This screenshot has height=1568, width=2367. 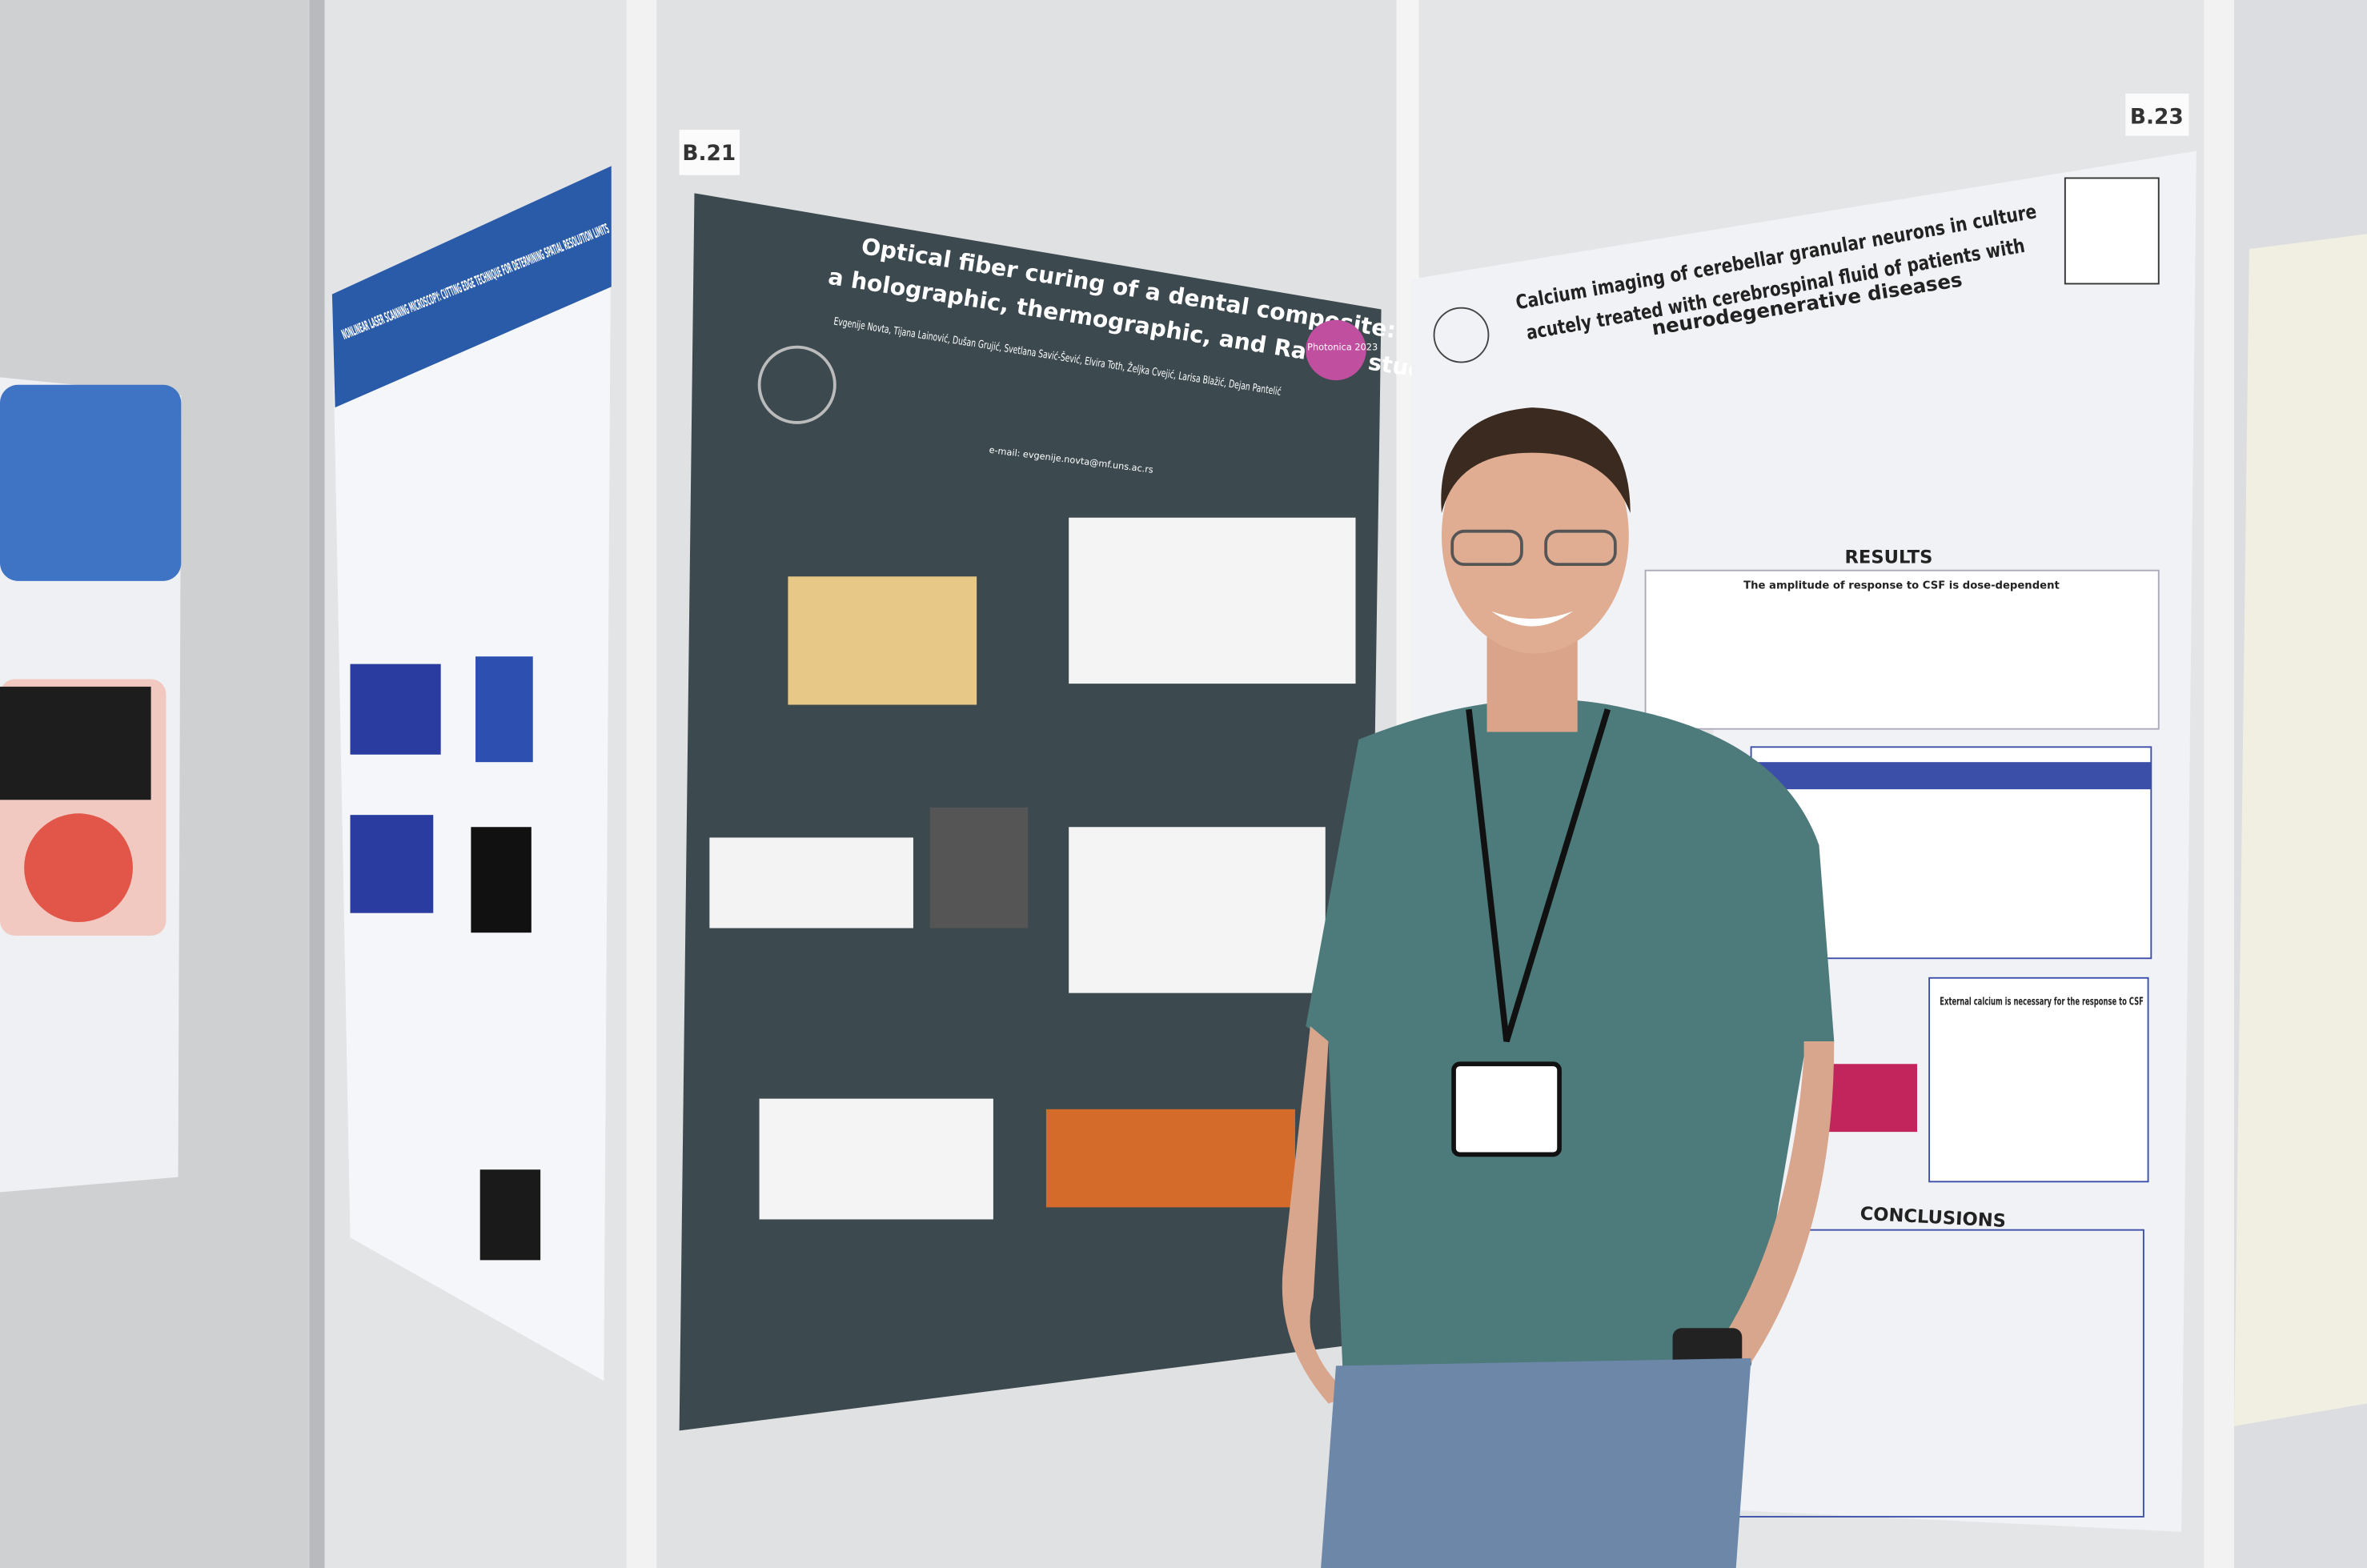 What do you see at coordinates (1170, 1158) in the screenshot?
I see `poster-table` at bounding box center [1170, 1158].